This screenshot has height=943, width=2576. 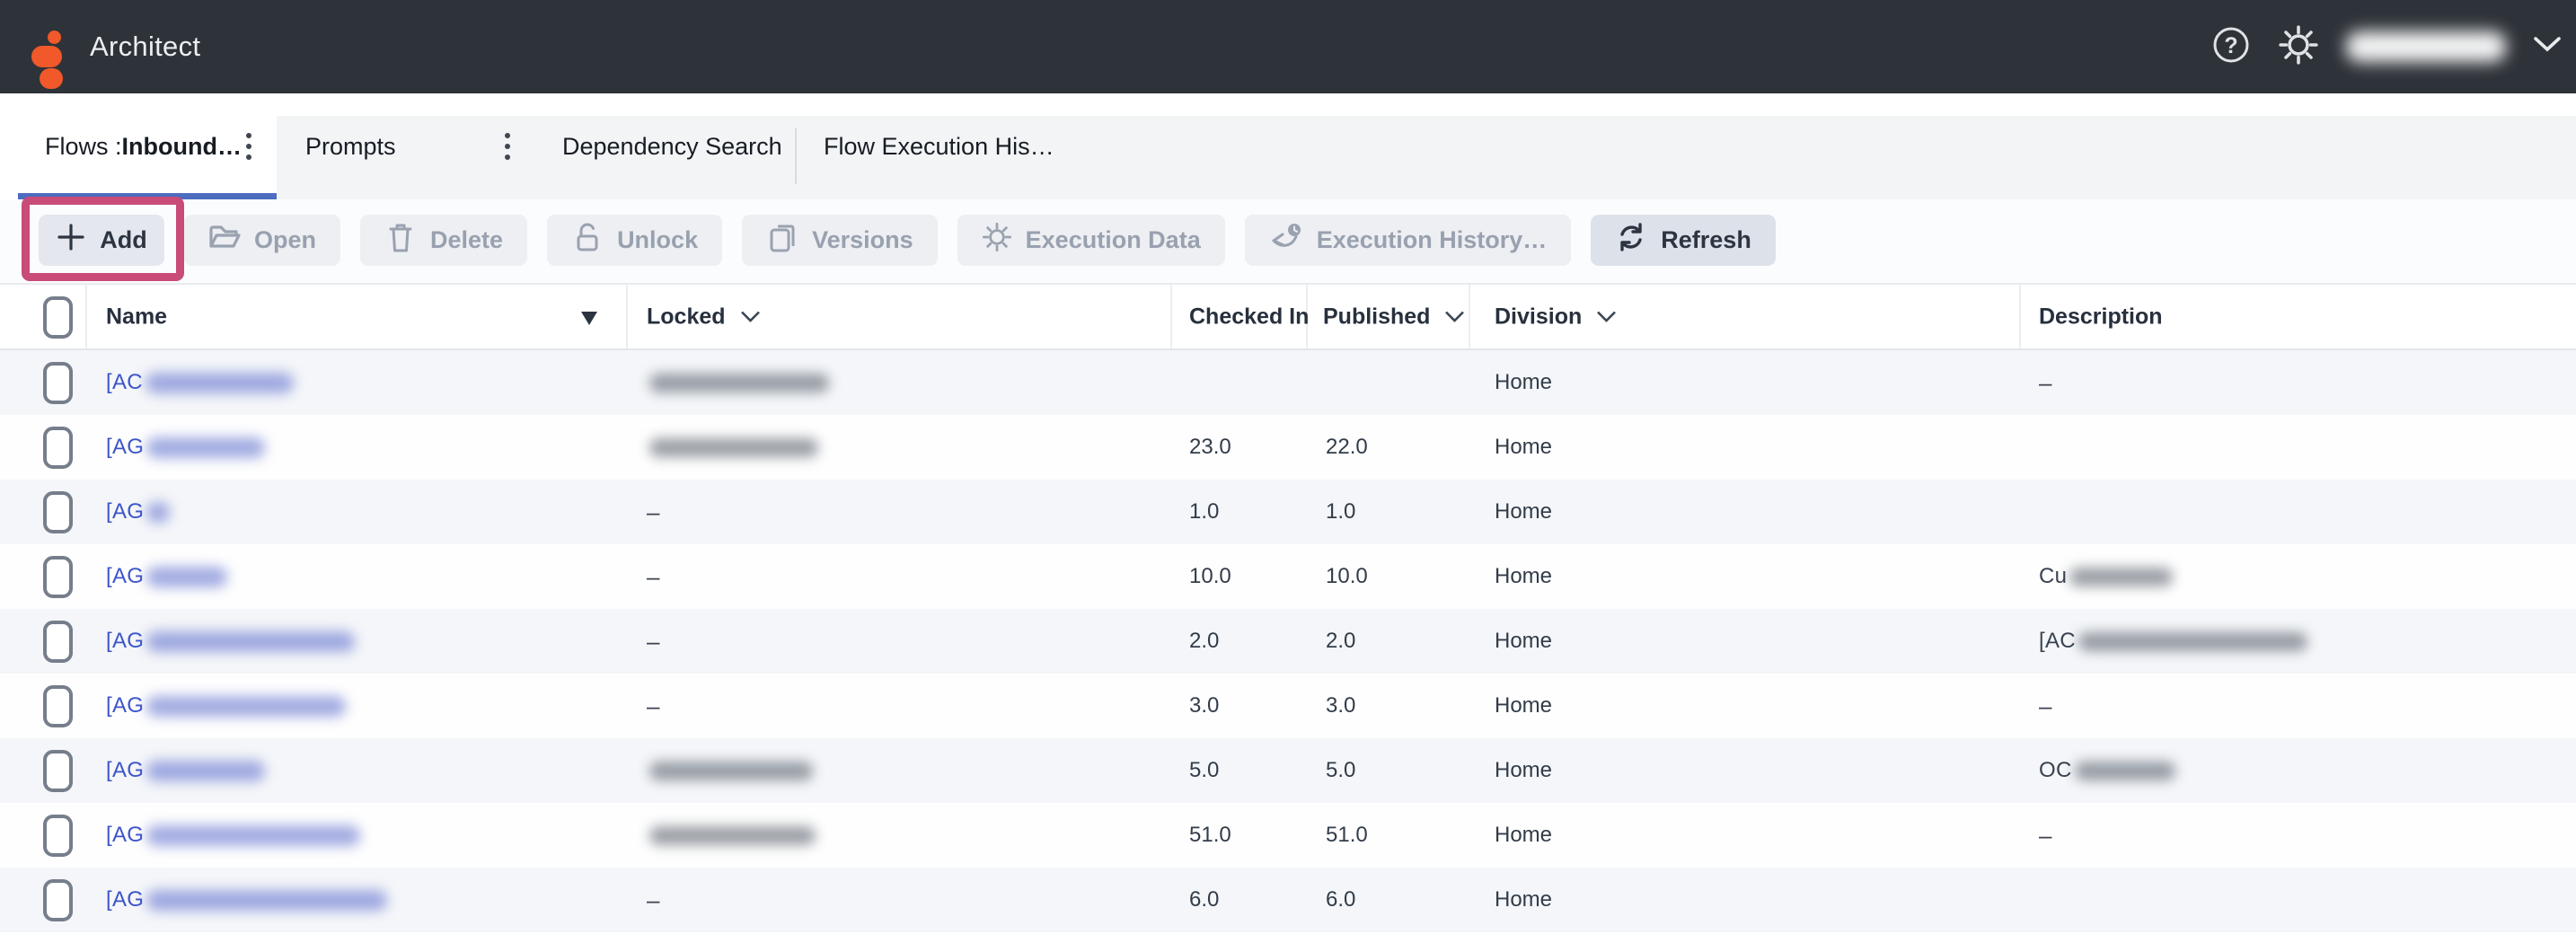 I want to click on table-row: [AC Home –, so click(x=1288, y=382).